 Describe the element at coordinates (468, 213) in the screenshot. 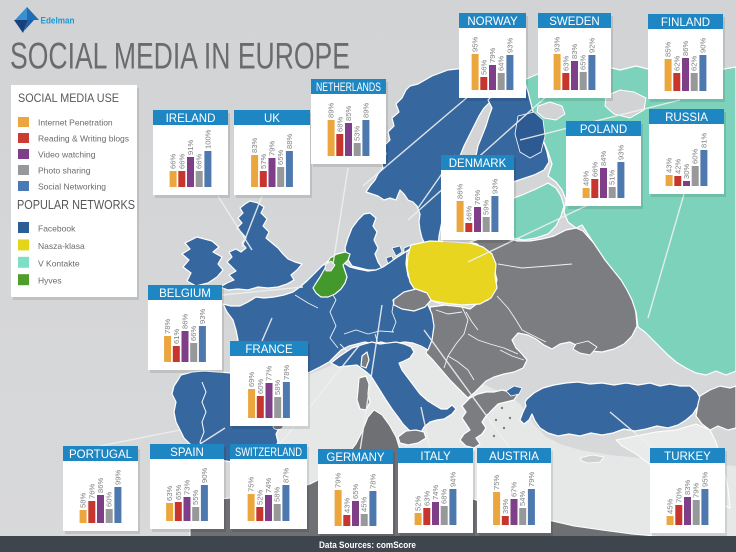

I see `svg-text: 46%` at that location.